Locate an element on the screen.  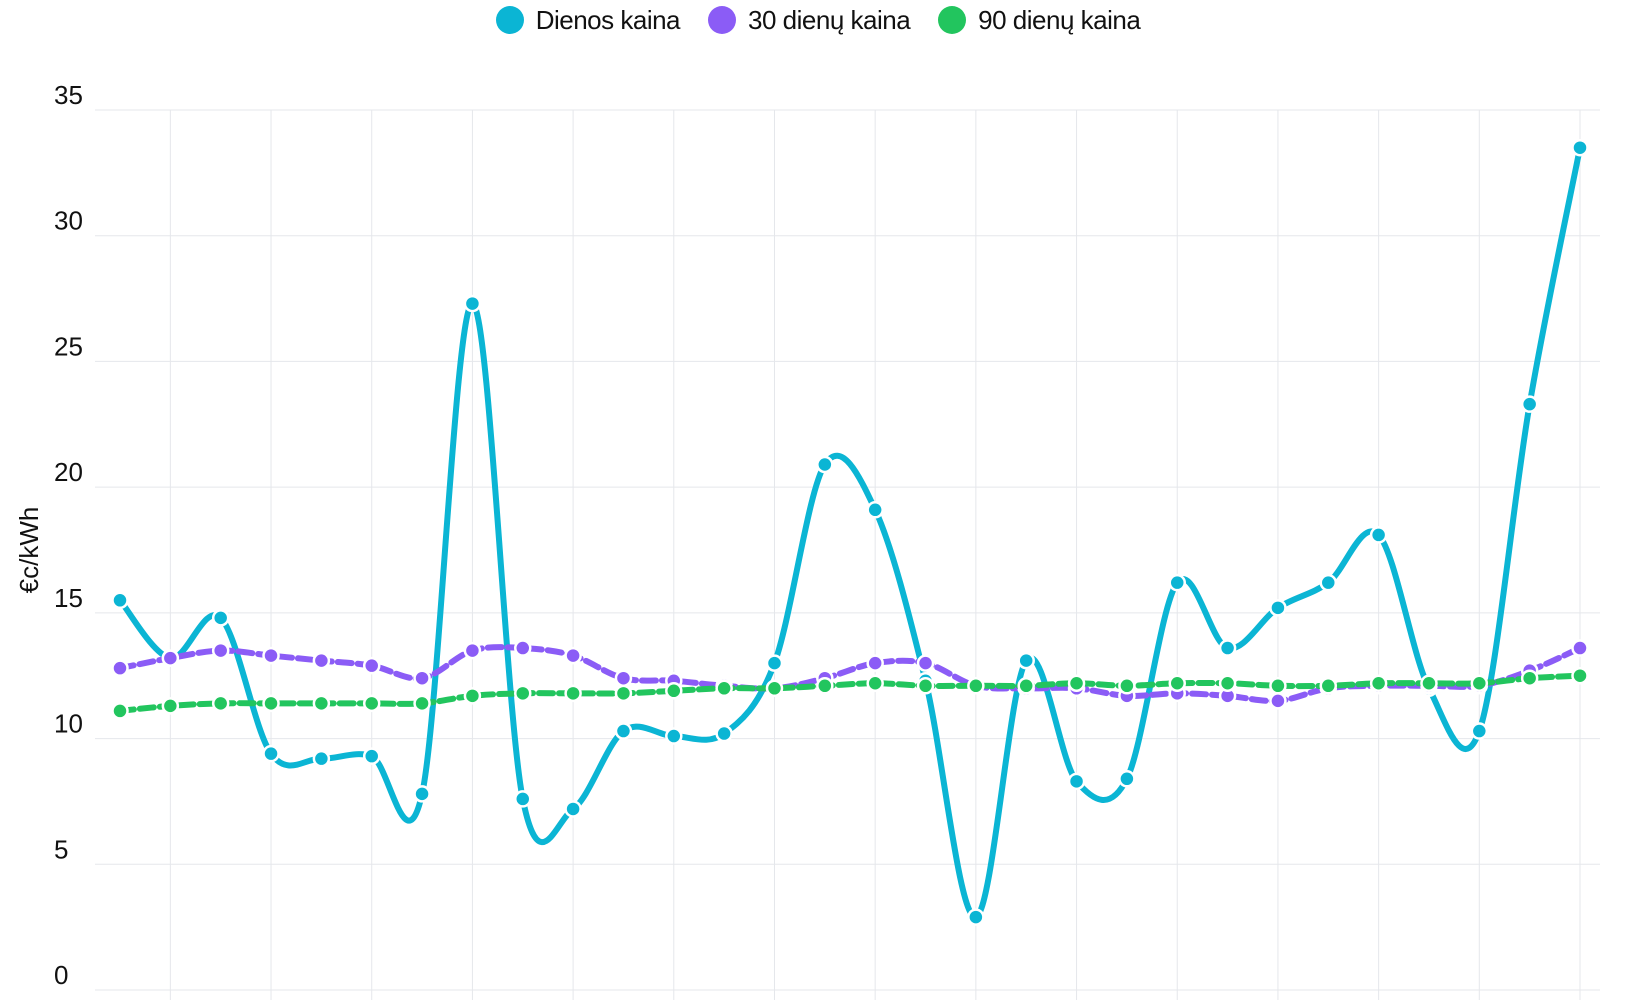
y-tick-label-0: 0 is located at coordinates (61, 975).